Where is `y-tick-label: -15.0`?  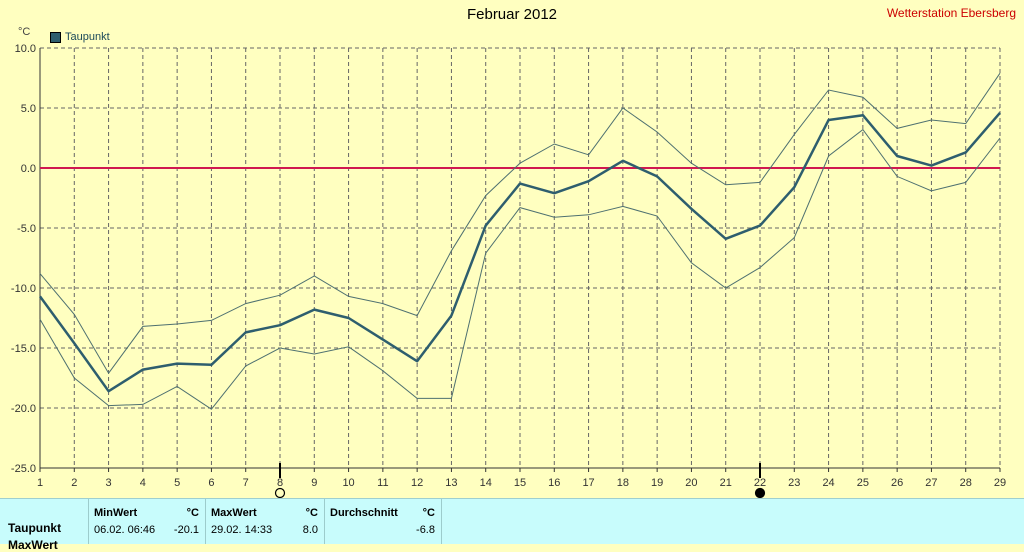
y-tick-label: -15.0 is located at coordinates (23, 349).